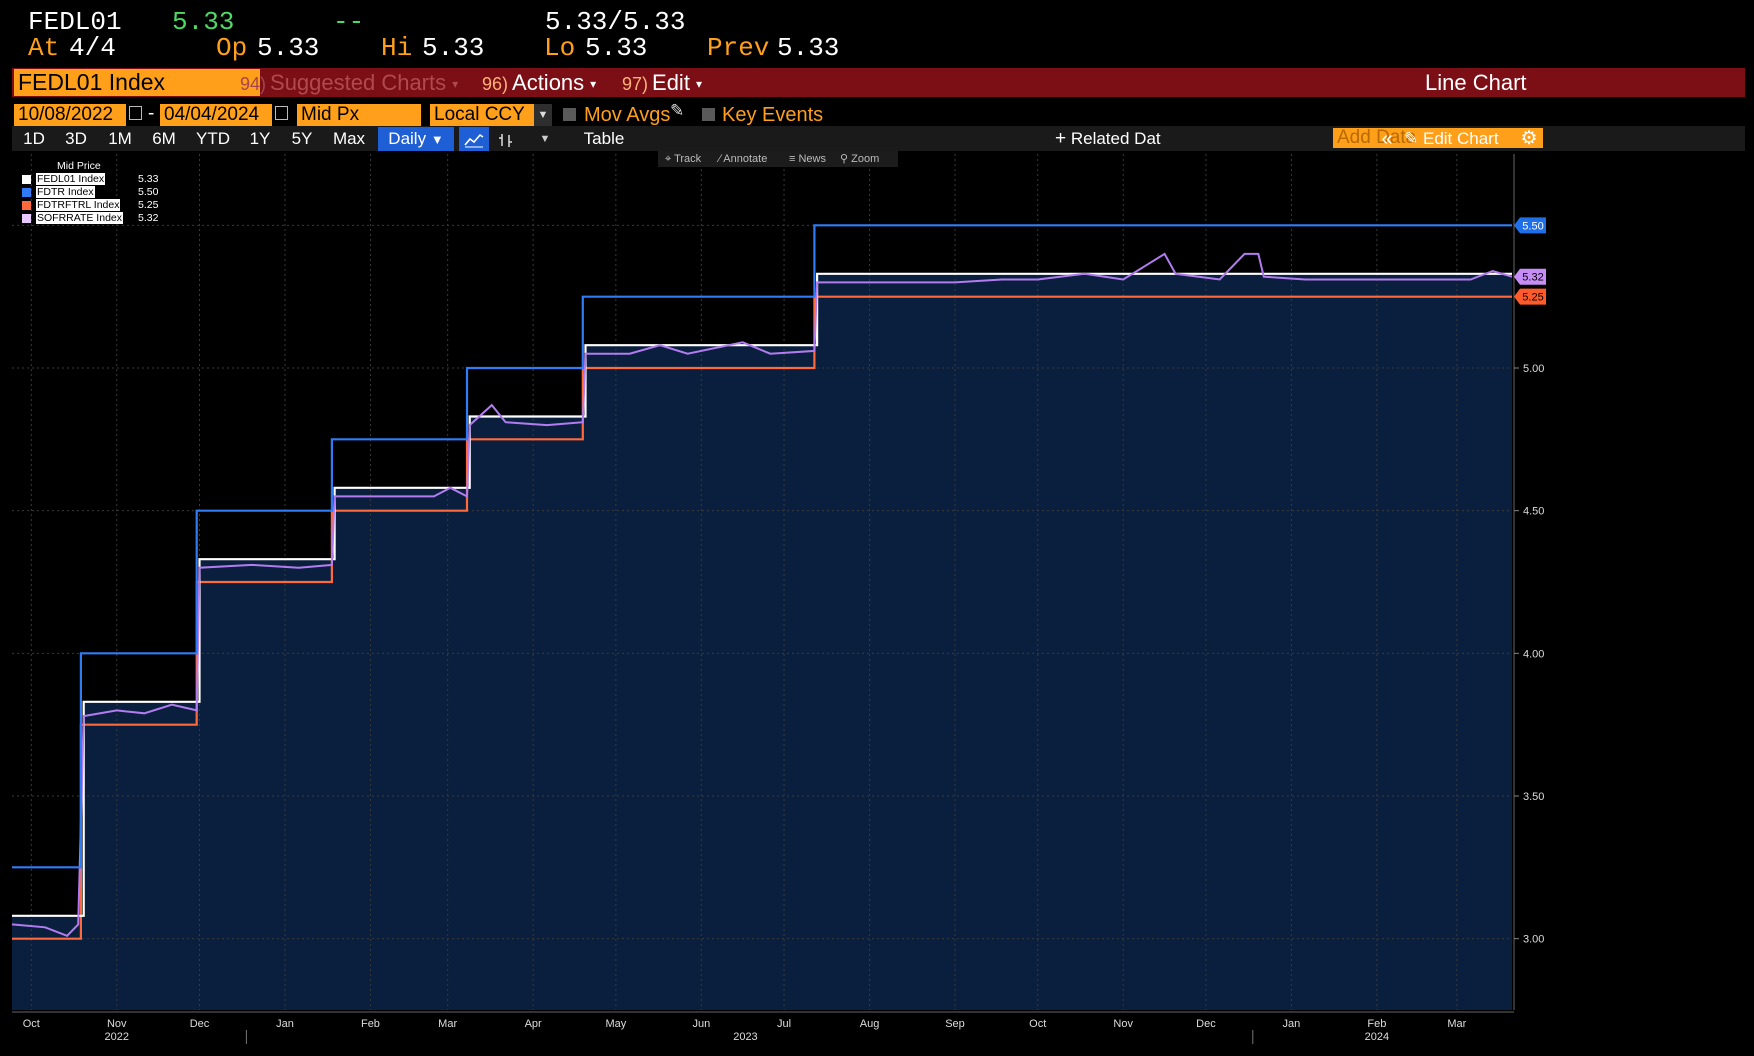  I want to click on actions-menu: 96) Actions ▾, so click(539, 82).